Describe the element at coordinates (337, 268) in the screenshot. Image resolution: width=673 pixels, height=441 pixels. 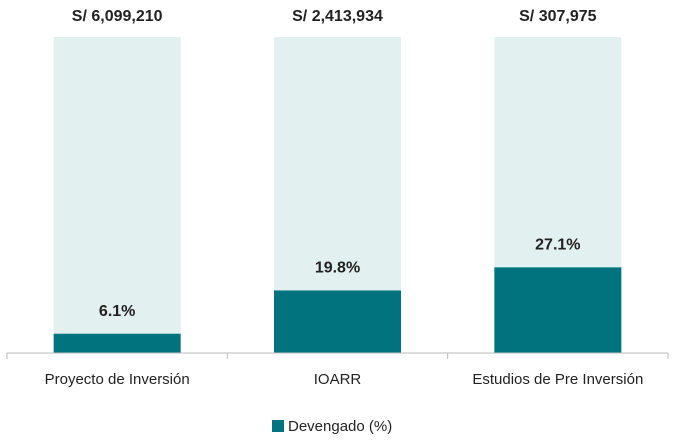
I see `data-label: 19.8%` at that location.